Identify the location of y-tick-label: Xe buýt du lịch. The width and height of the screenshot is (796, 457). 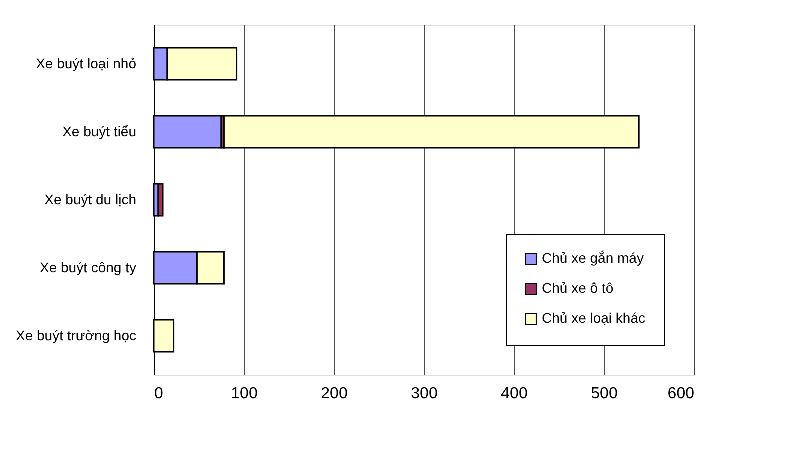
(90, 200).